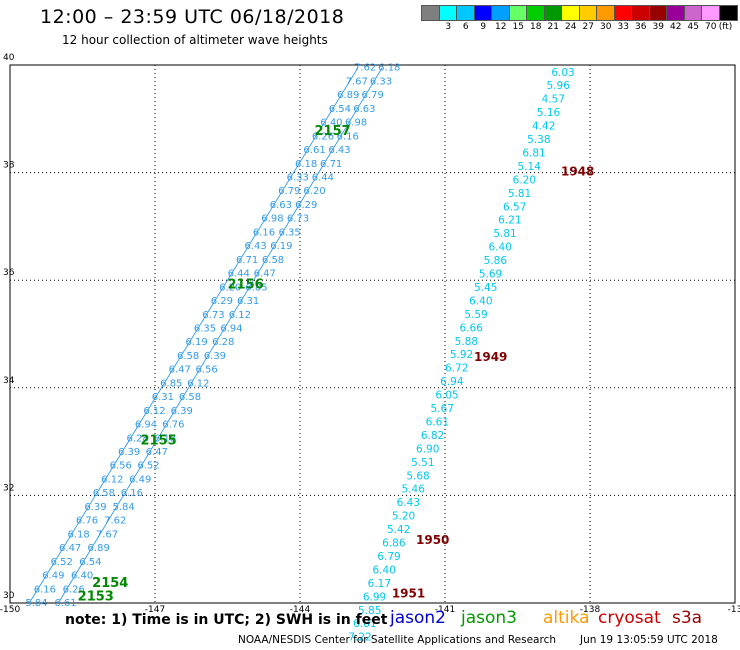  Describe the element at coordinates (9, 58) in the screenshot. I see `y-tick-label: 40` at that location.